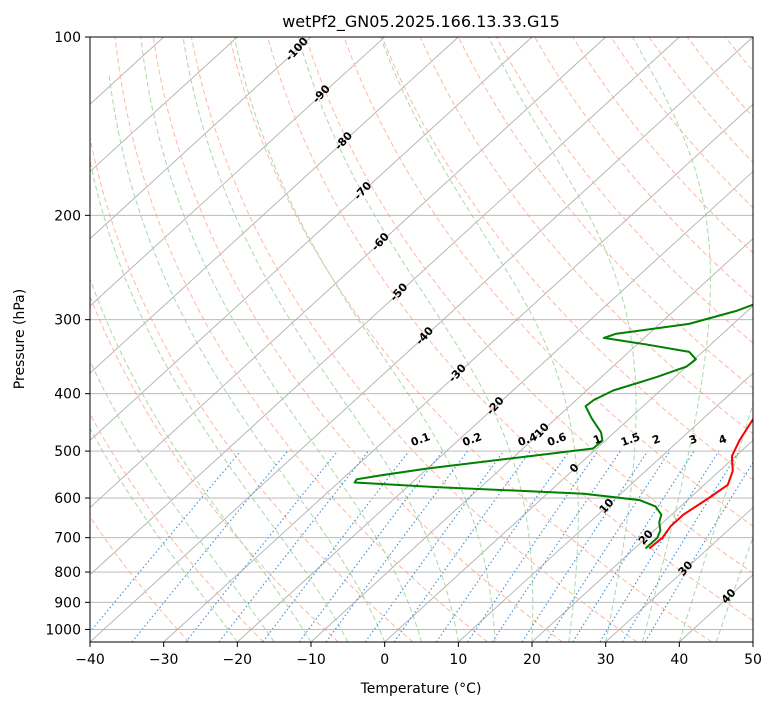 This screenshot has width=775, height=708. Describe the element at coordinates (311, 660) in the screenshot. I see `x-tick-label: −10` at that location.